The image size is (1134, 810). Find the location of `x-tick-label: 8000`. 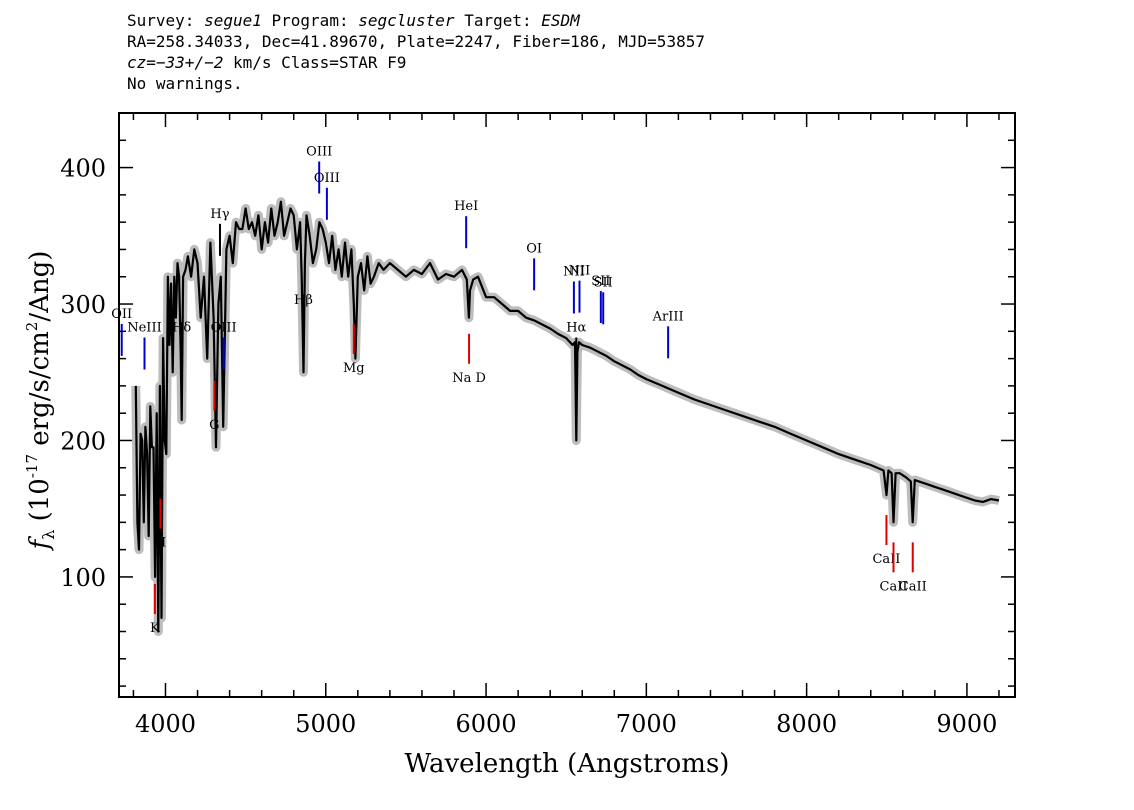

x-tick-label: 8000 is located at coordinates (806, 724).